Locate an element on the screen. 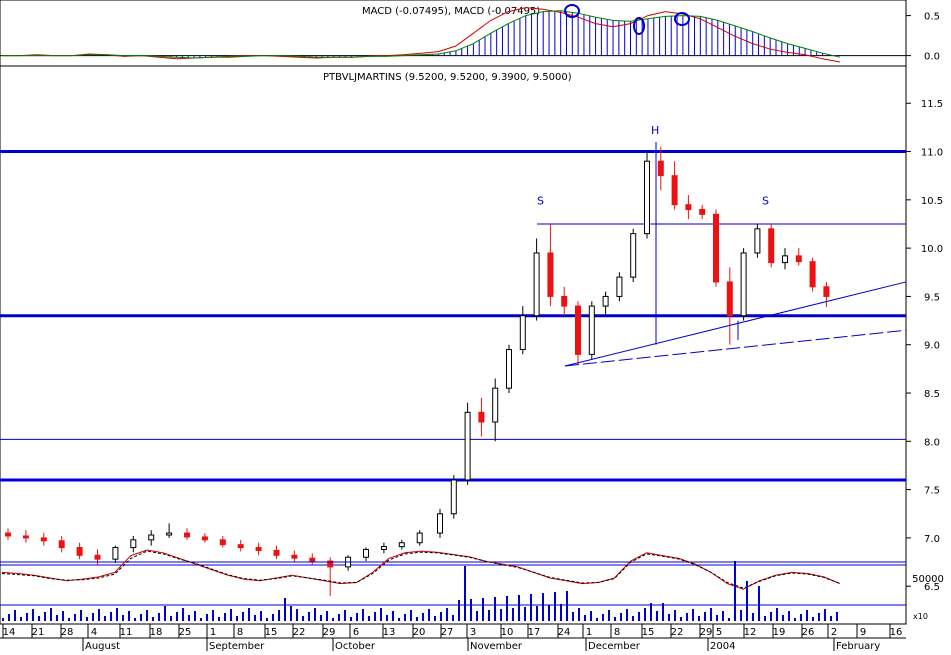 The height and width of the screenshot is (655, 951). x-day-label: 17 is located at coordinates (534, 632).